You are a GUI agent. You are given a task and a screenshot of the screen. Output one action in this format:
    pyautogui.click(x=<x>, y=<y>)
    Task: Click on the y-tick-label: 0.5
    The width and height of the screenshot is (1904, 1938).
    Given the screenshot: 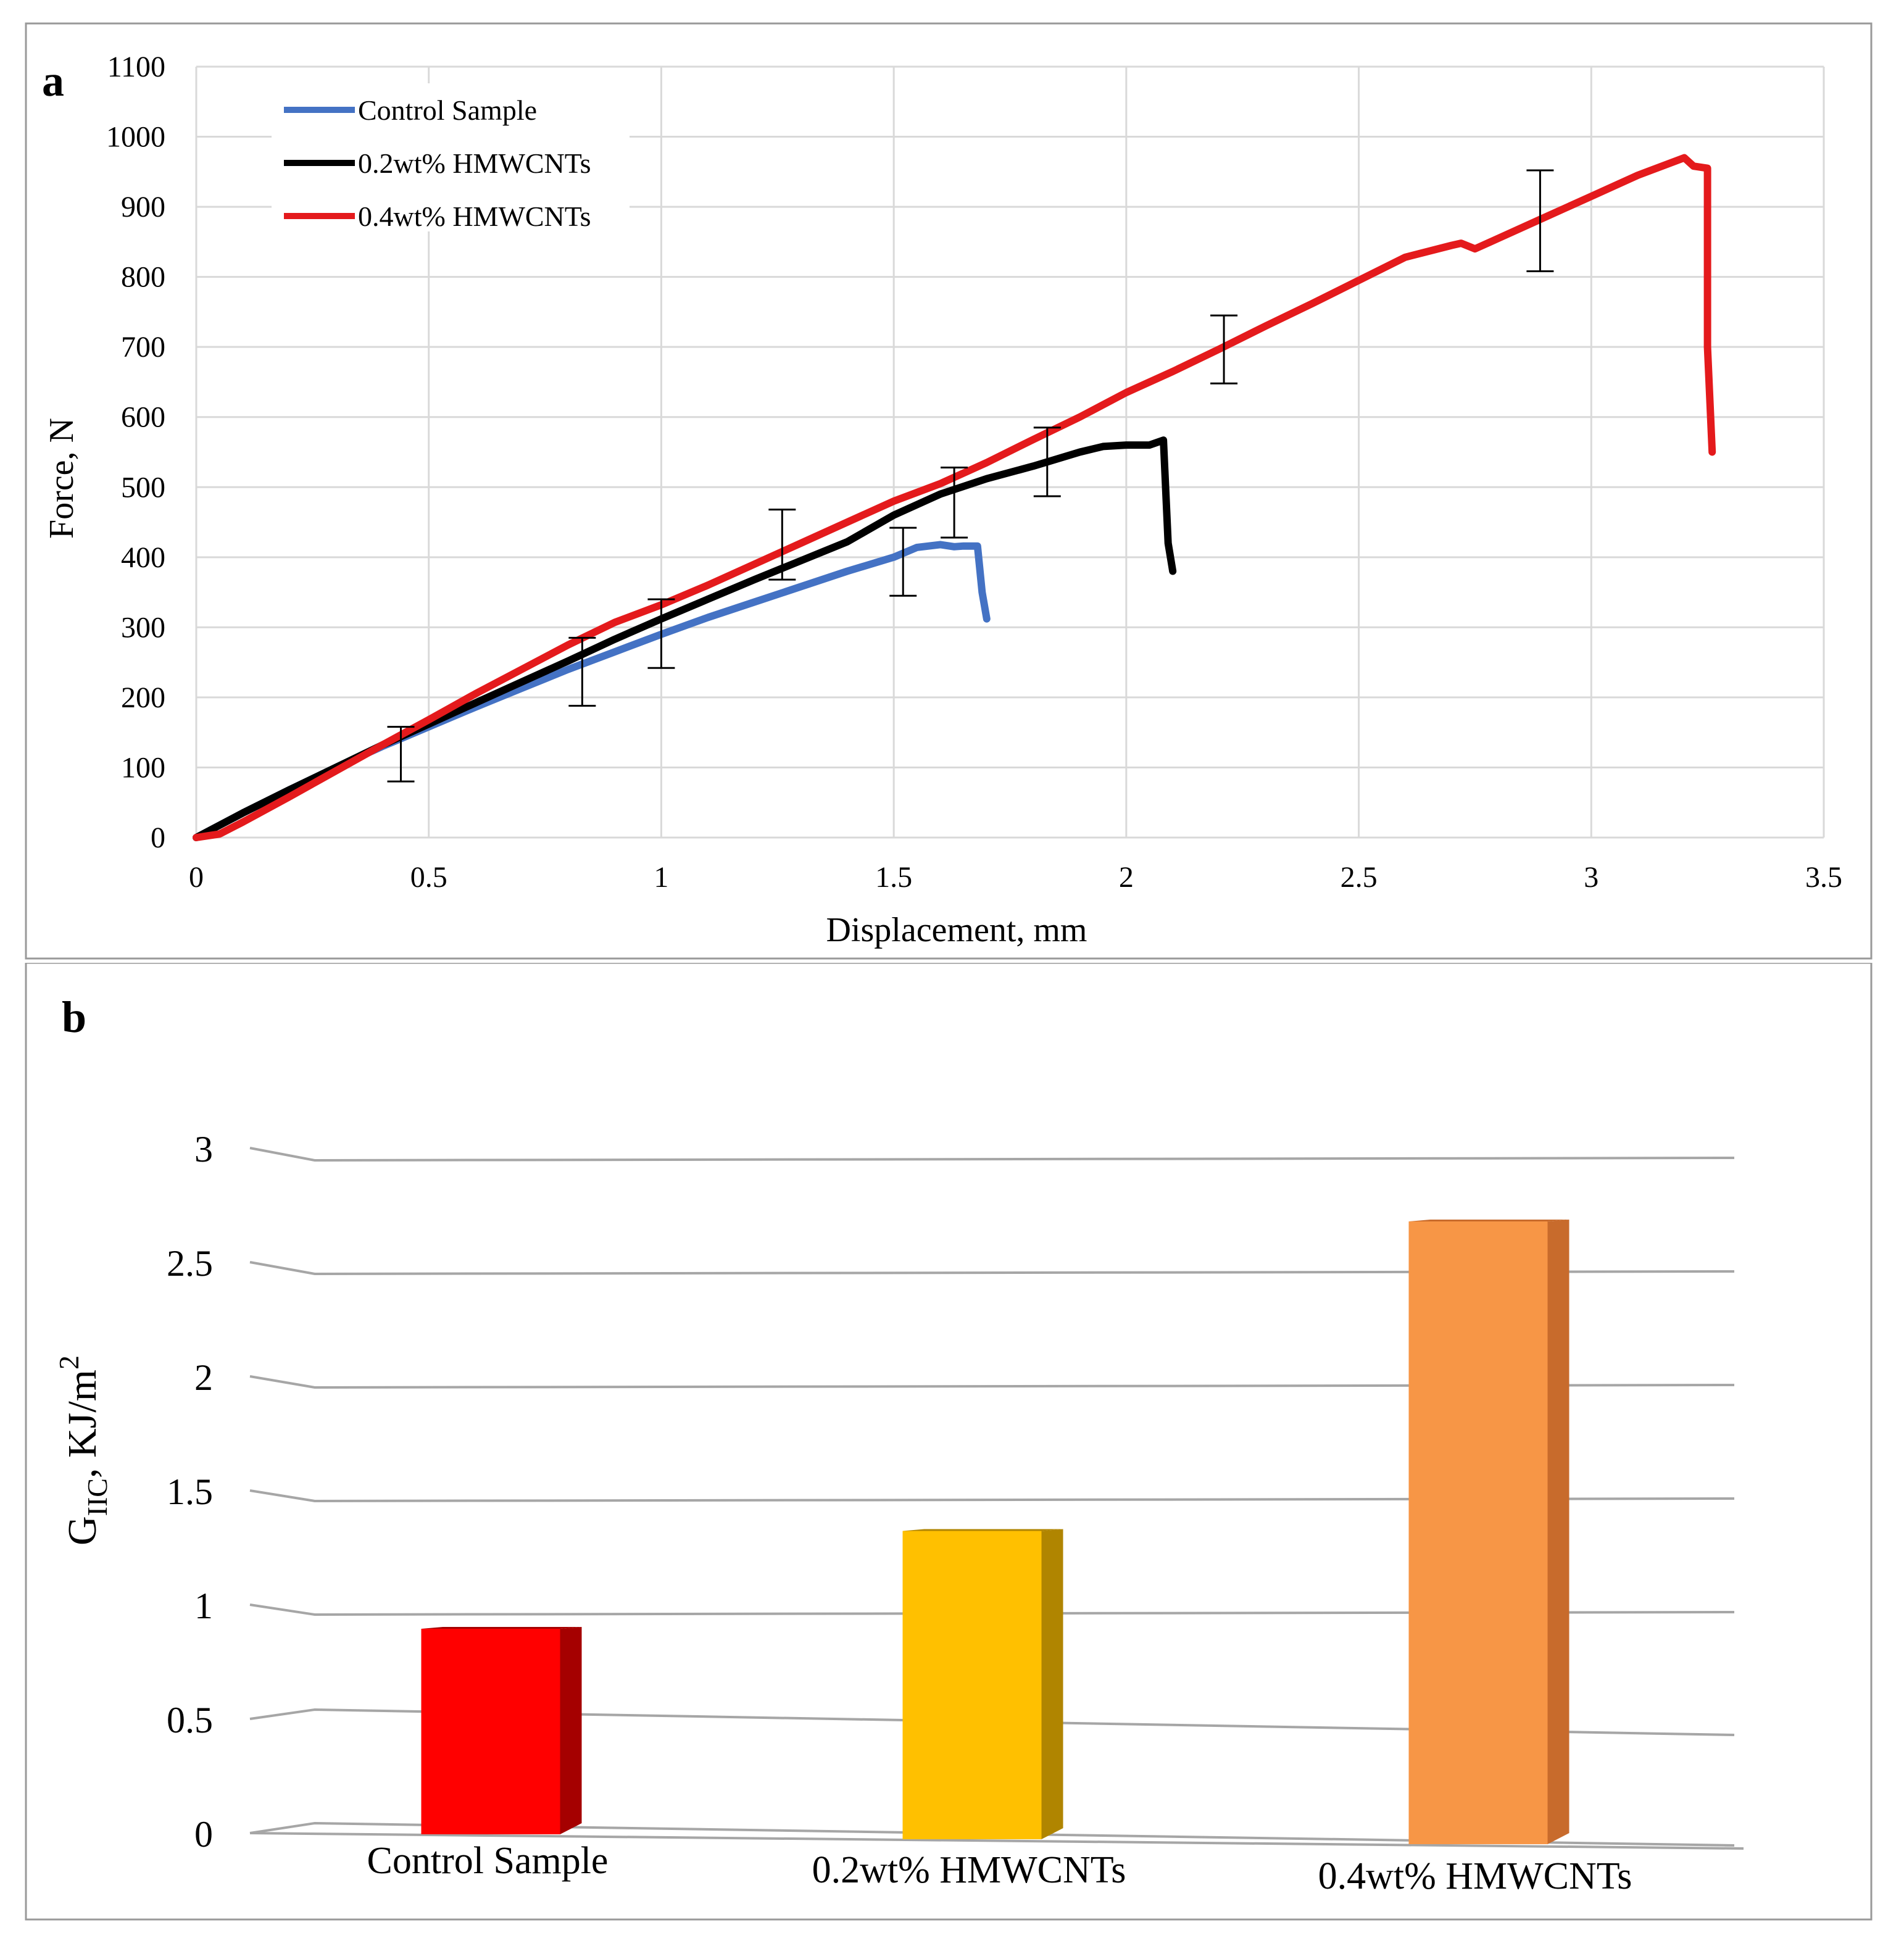 What is the action you would take?
    pyautogui.click(x=190, y=1720)
    